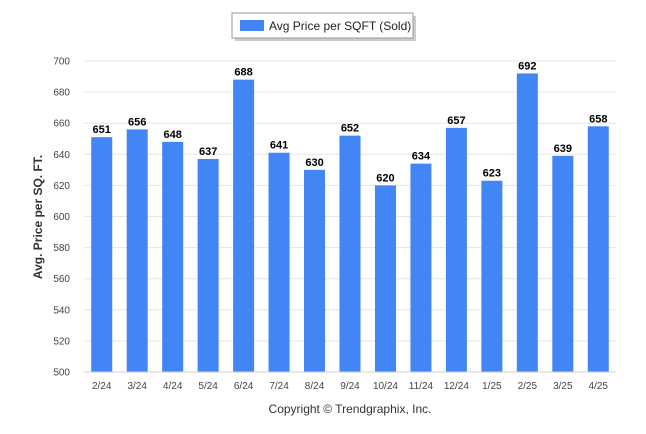 The image size is (646, 434). I want to click on x-tick-label: 3/25, so click(563, 386).